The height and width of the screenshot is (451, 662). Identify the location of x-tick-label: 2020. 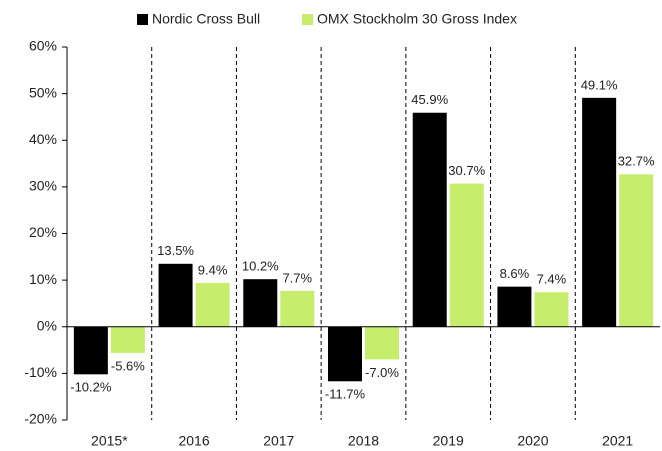
(532, 441).